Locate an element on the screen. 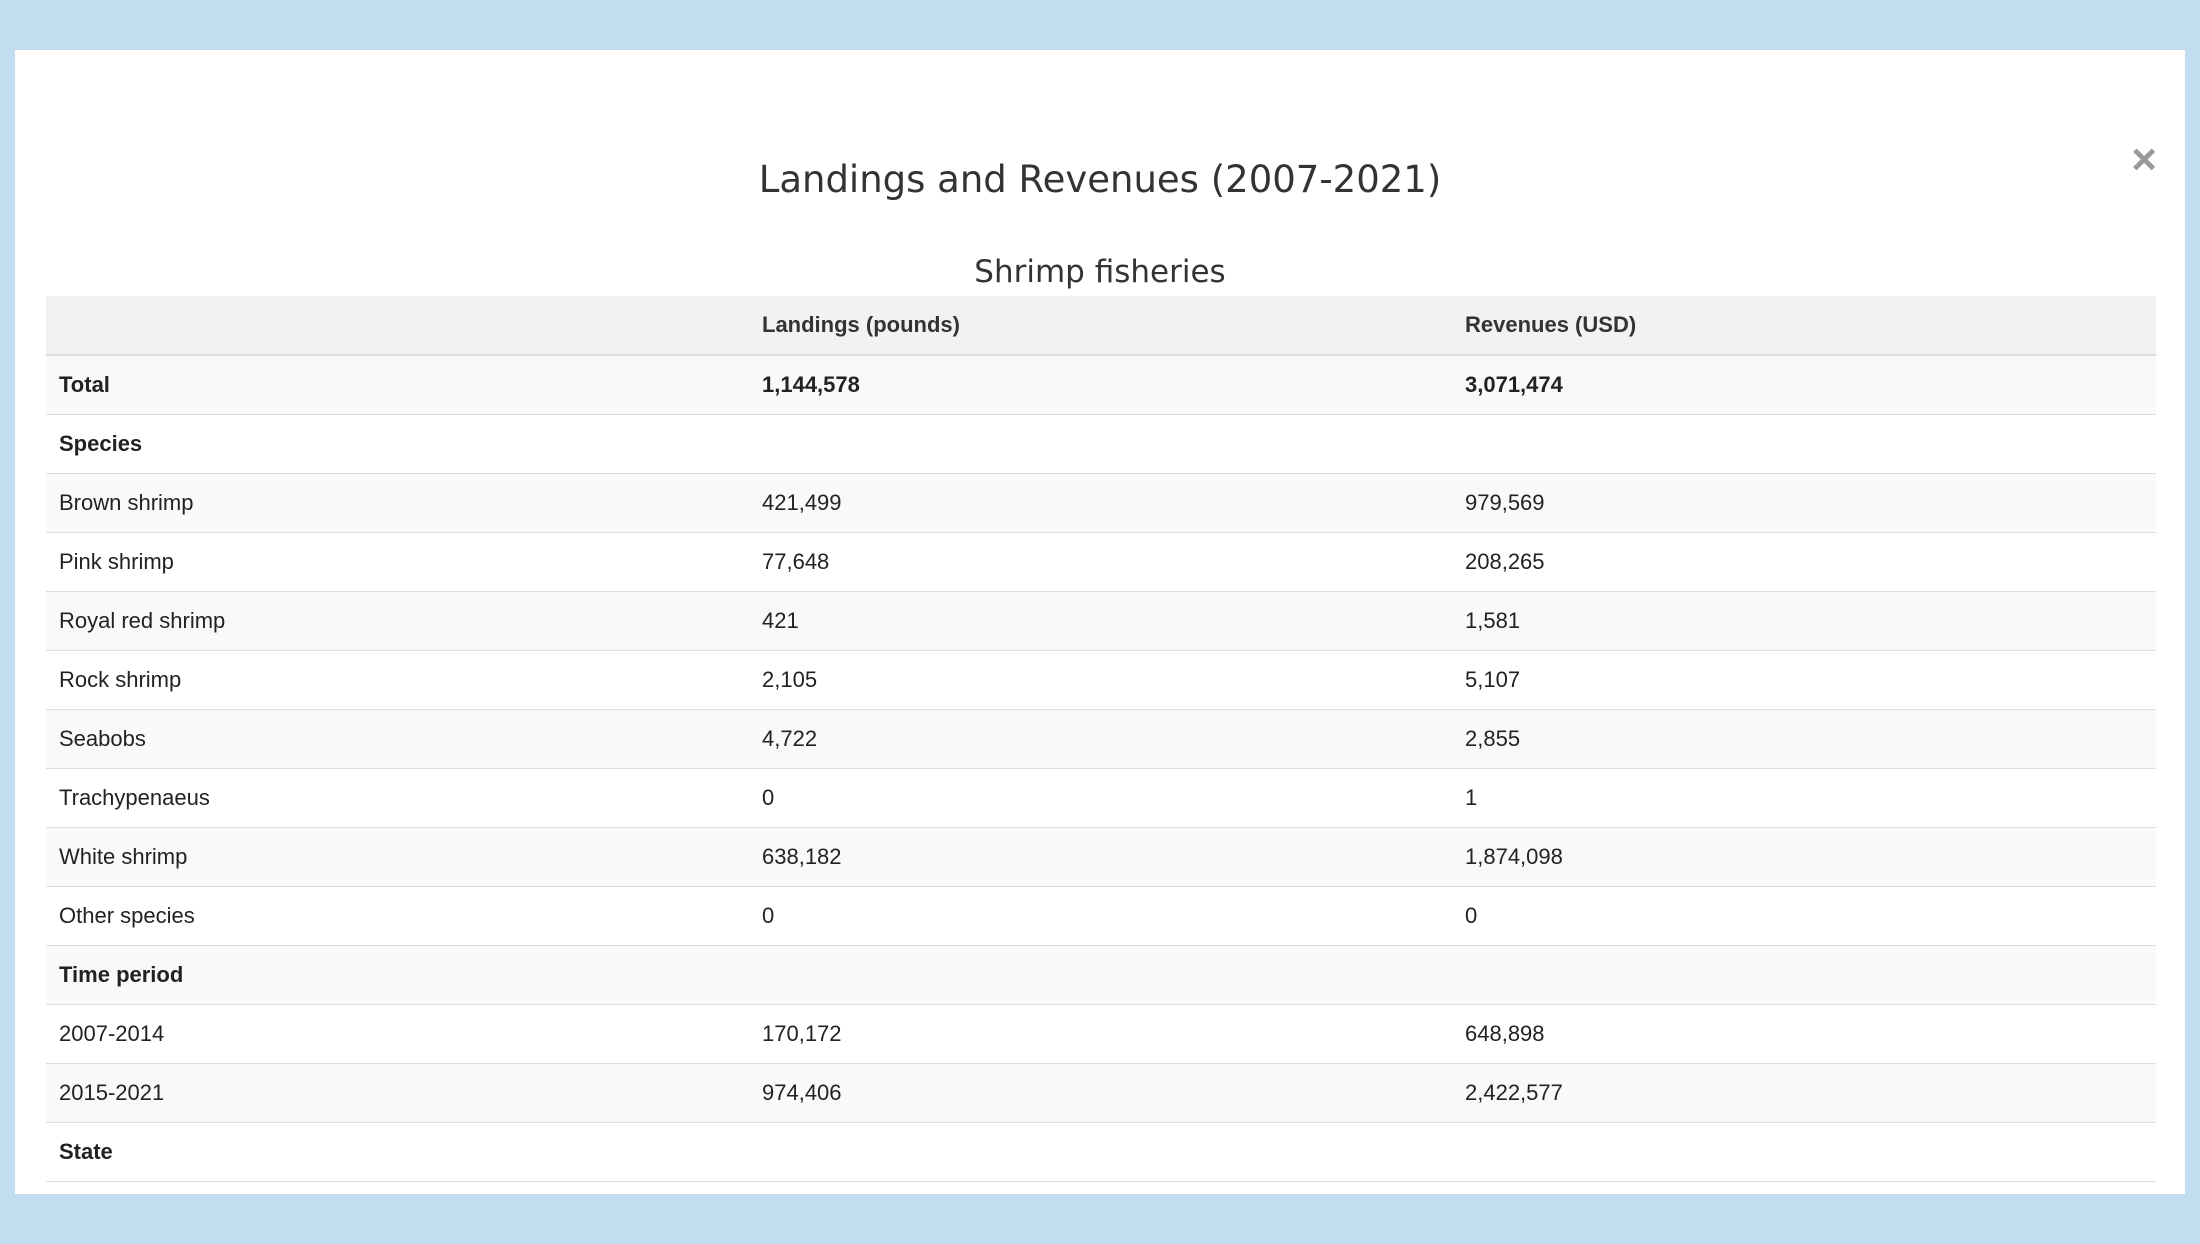  table-cell: 1 is located at coordinates (1471, 797).